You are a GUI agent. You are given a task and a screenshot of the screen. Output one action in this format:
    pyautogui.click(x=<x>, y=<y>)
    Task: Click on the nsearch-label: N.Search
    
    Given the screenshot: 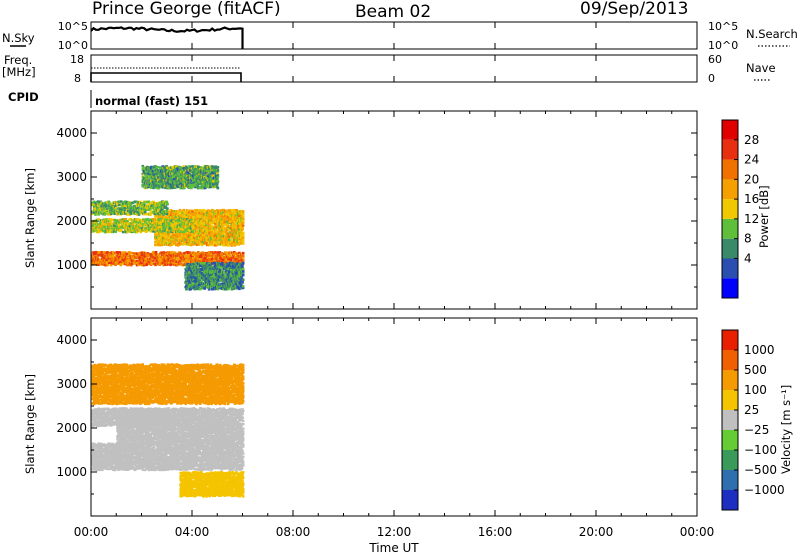 What is the action you would take?
    pyautogui.click(x=772, y=34)
    